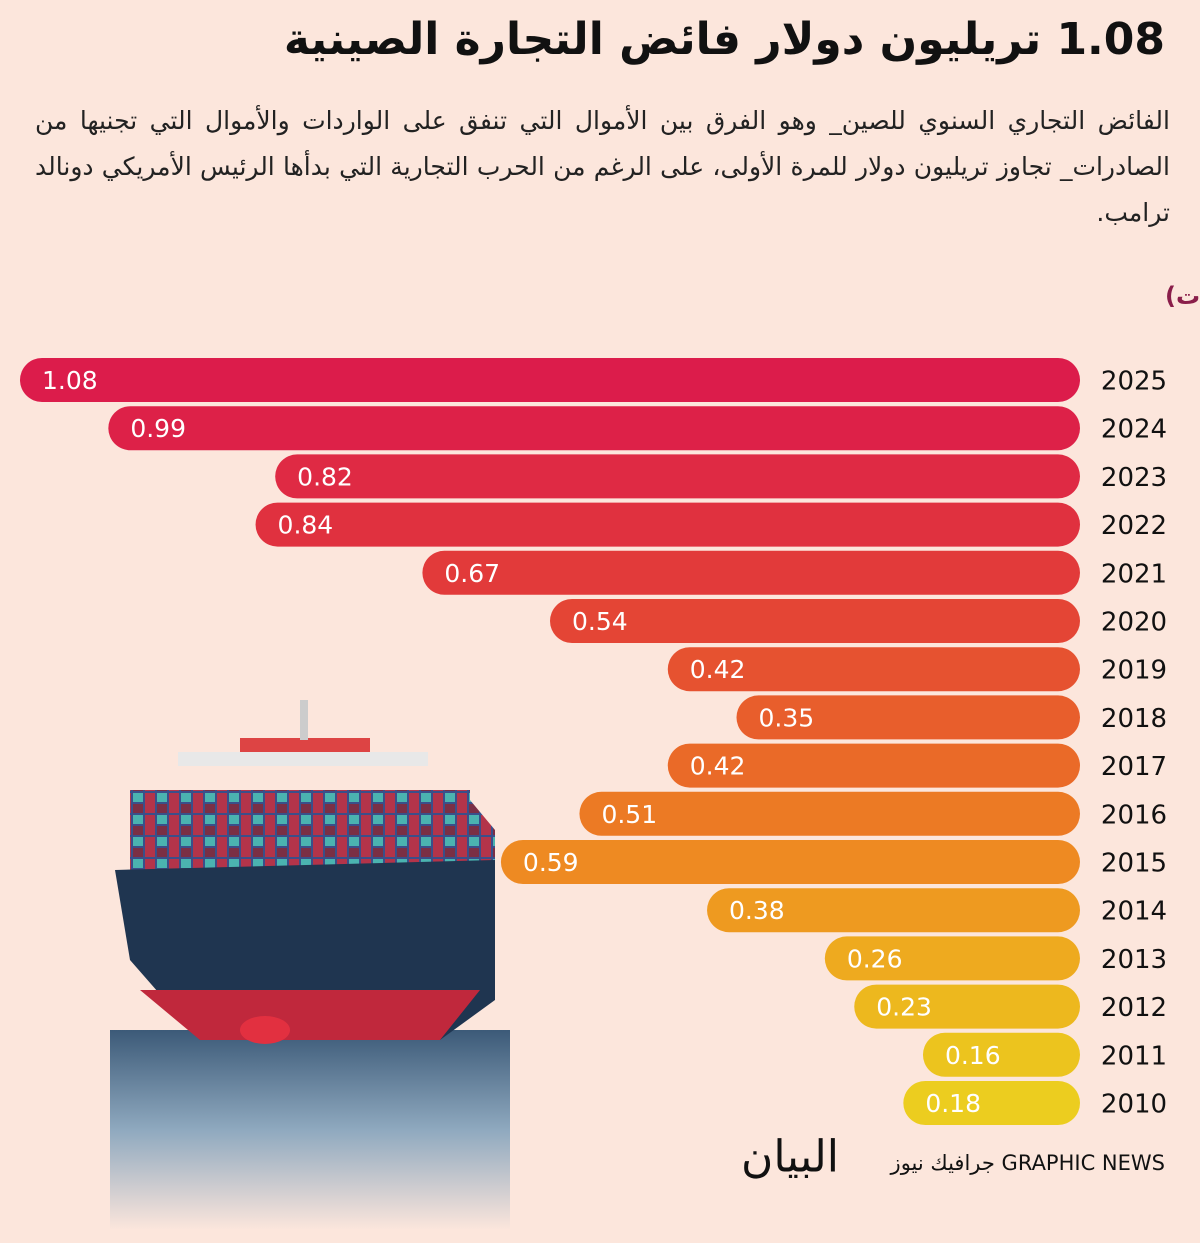  I want to click on value-label: 1.08, so click(70, 380).